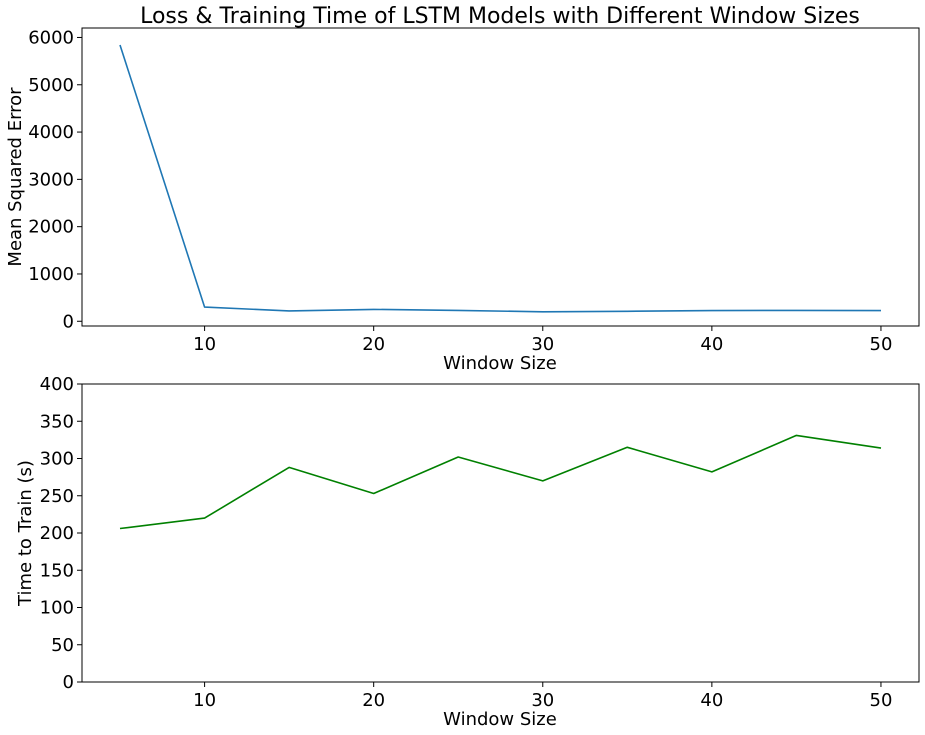  Describe the element at coordinates (57, 384) in the screenshot. I see `time-y-tick-label: 400` at that location.